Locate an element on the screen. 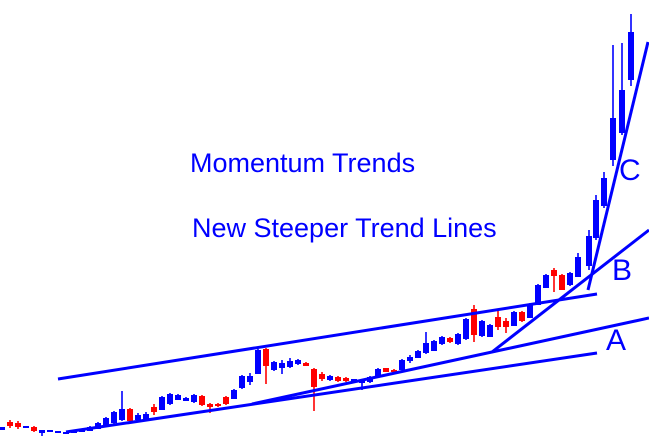  trendline-label-c: C is located at coordinates (630, 170).